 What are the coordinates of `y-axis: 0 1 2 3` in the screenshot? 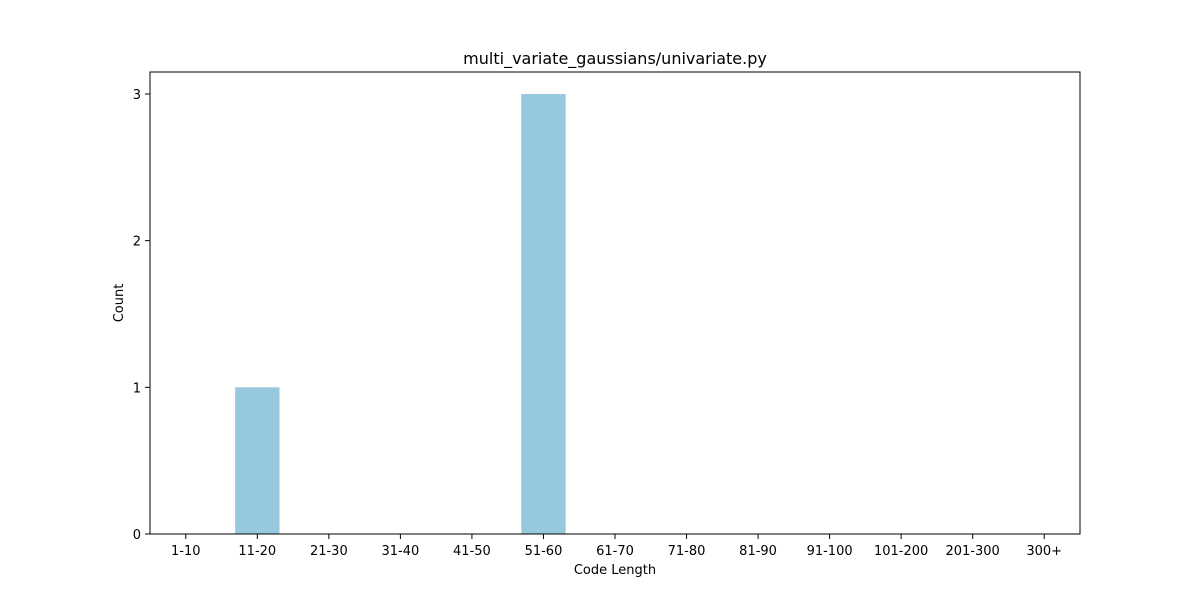 It's located at (141, 315).